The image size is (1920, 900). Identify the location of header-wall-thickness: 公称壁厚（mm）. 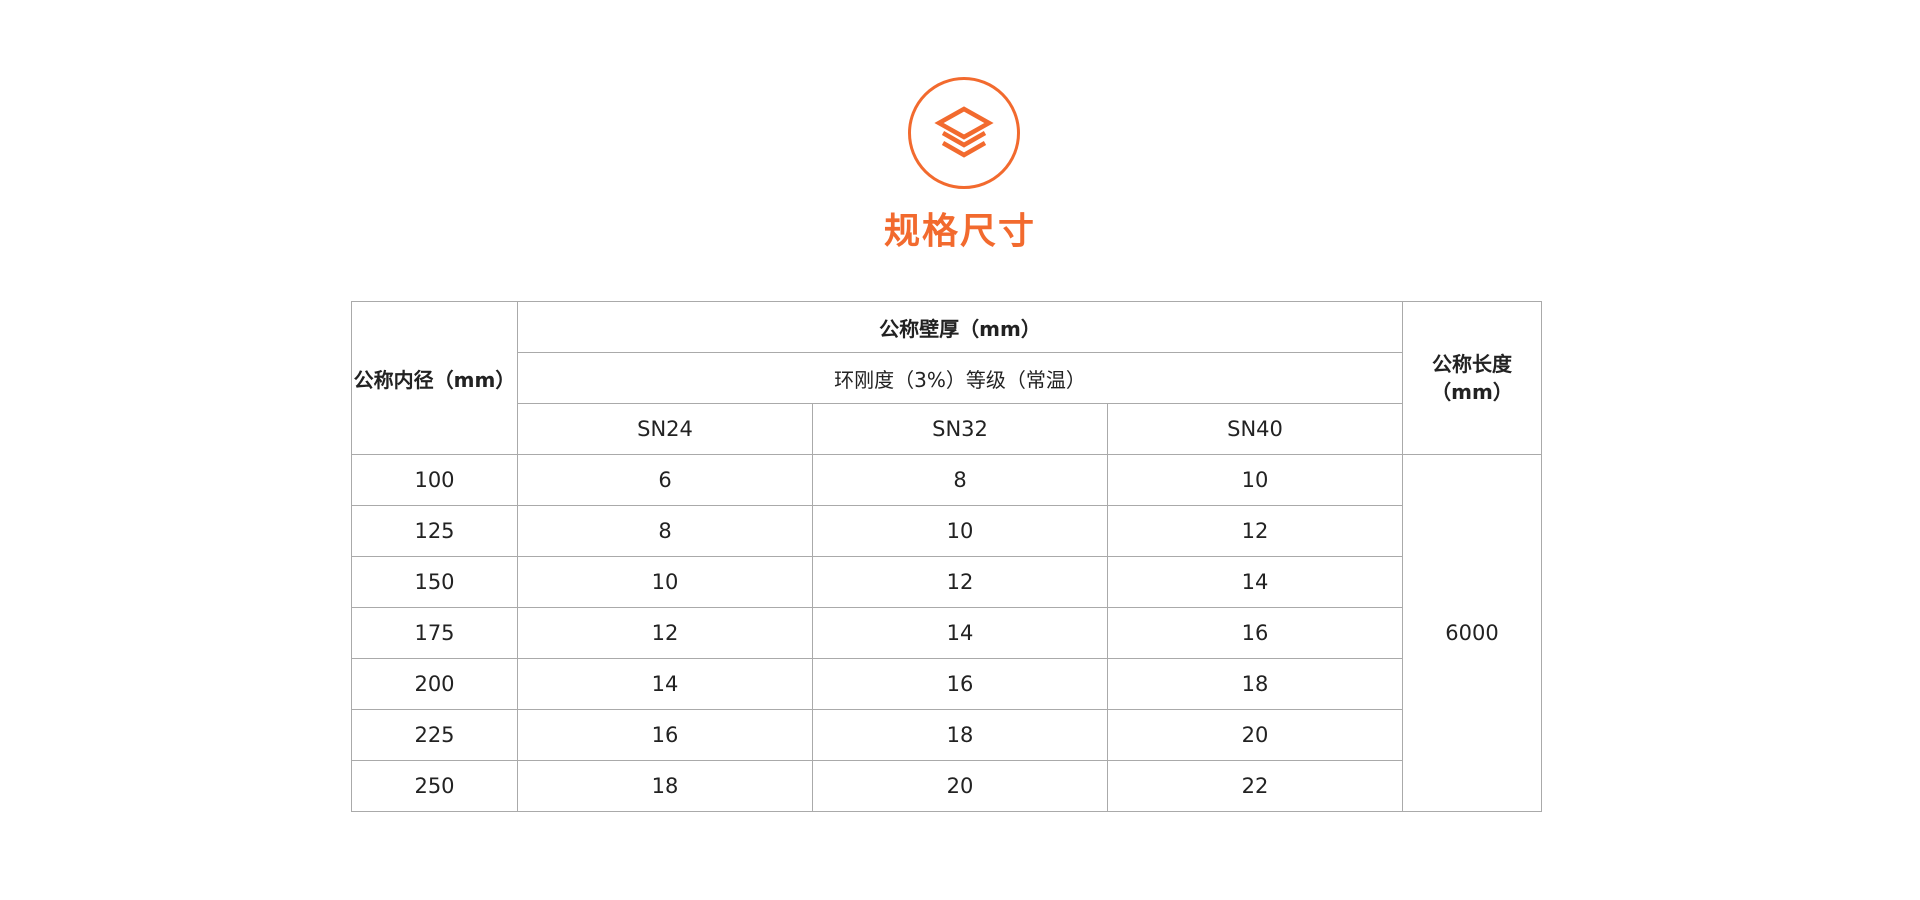
(960, 327).